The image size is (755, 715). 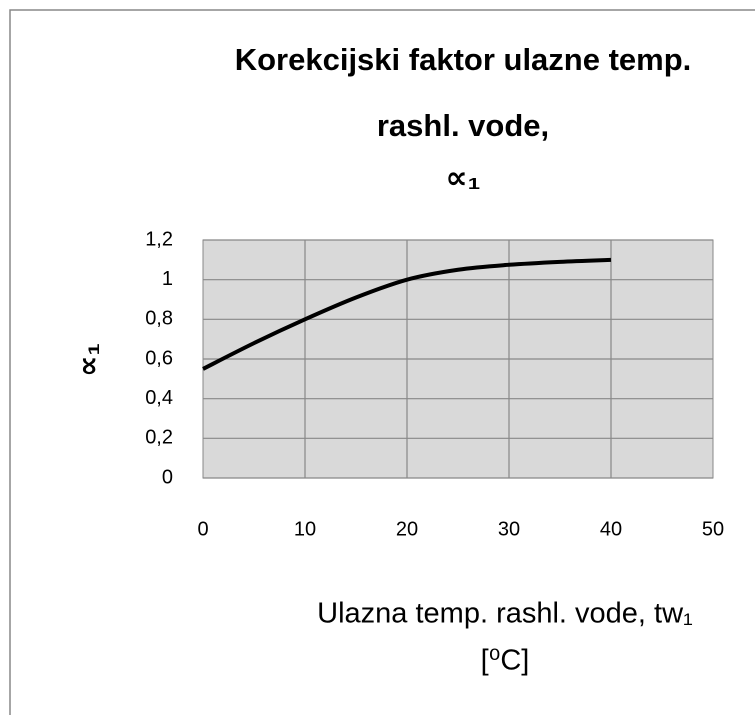 I want to click on y-axis-label: ∝₁, so click(x=88, y=360).